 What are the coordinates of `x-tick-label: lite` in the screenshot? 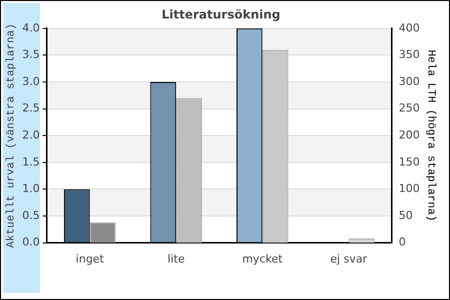 It's located at (176, 259).